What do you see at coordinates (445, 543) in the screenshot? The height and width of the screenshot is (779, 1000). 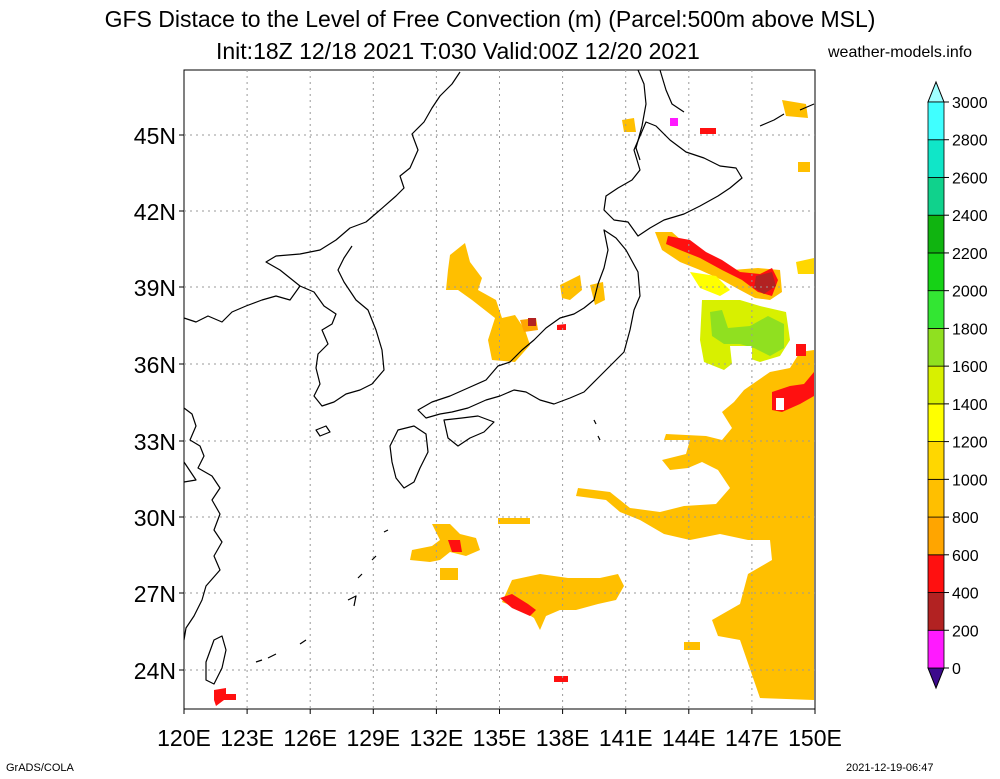 I see `field-patch-ryukyu` at bounding box center [445, 543].